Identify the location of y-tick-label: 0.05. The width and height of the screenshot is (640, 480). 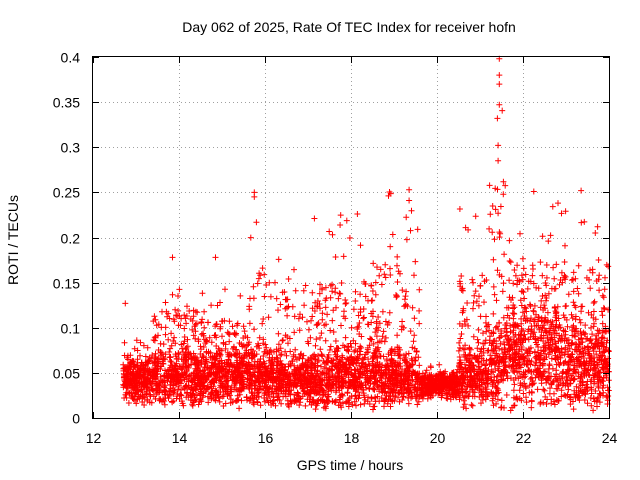
(66, 374).